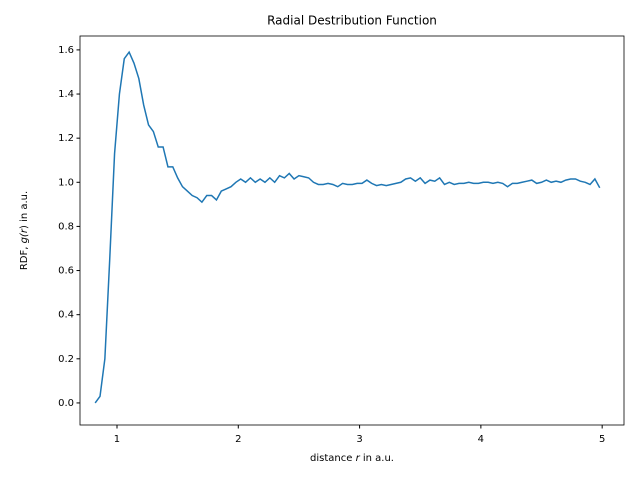  What do you see at coordinates (66, 94) in the screenshot?
I see `y-tick-label: 1.4` at bounding box center [66, 94].